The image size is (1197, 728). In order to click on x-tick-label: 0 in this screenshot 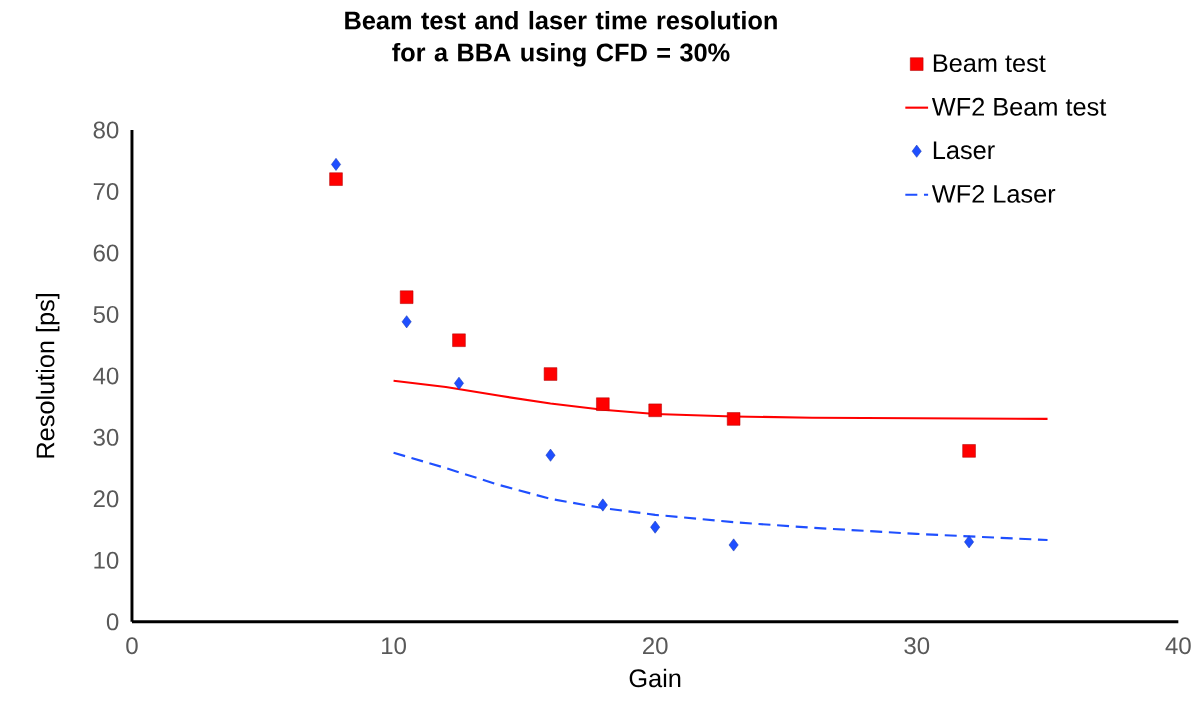, I will do `click(132, 646)`.